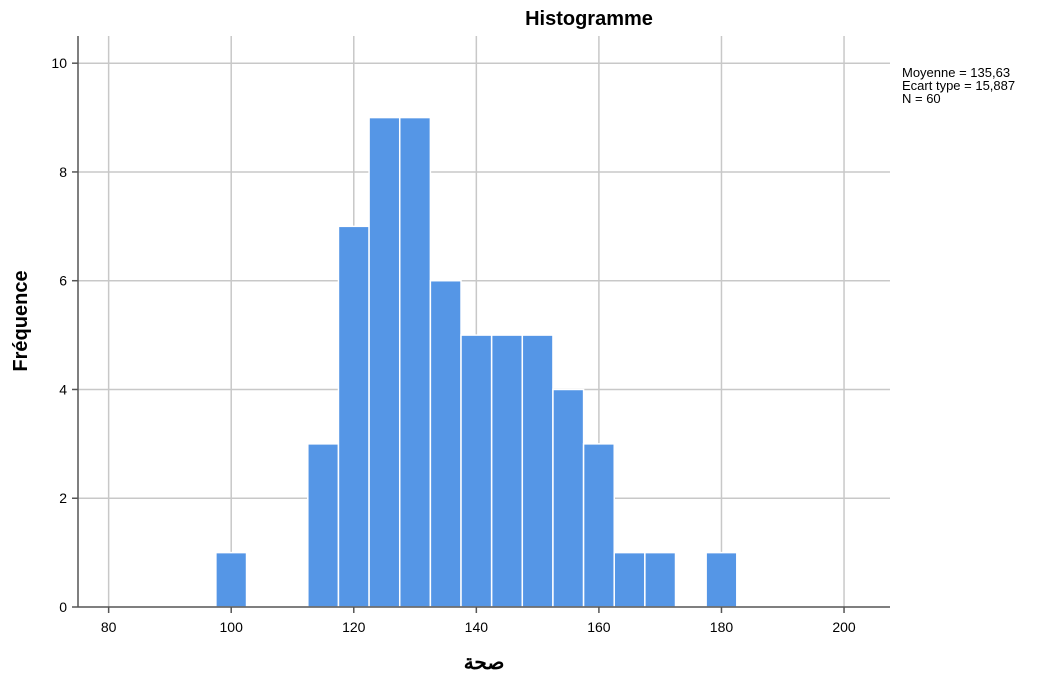 This screenshot has width=1037, height=680. I want to click on mean-stat: Moyenne = 135,63, so click(956, 72).